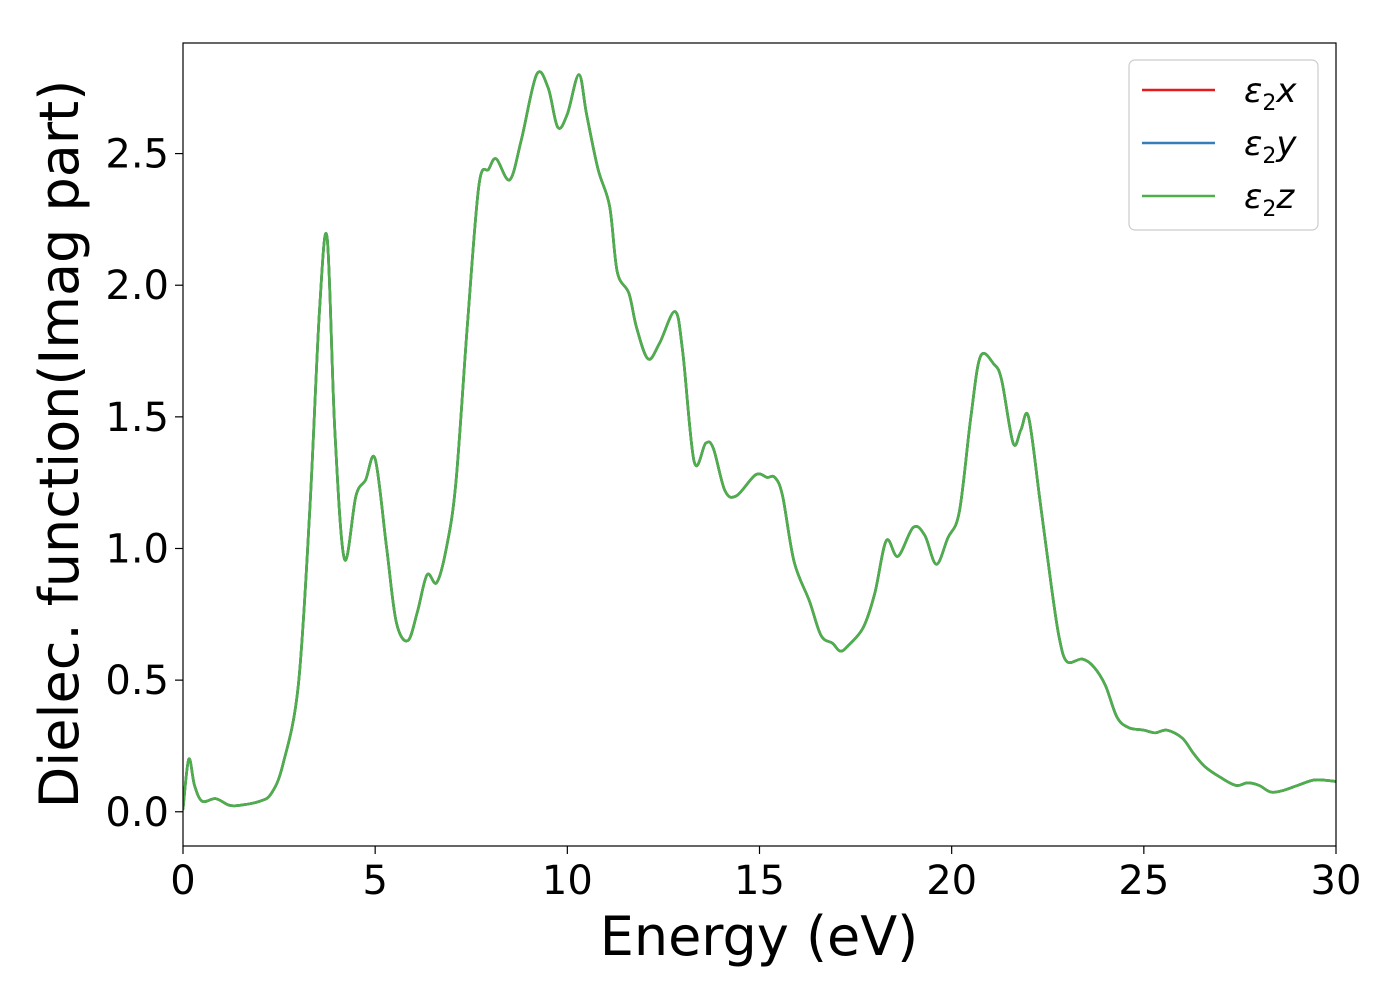 Image resolution: width=1400 pixels, height=1000 pixels. What do you see at coordinates (1269, 199) in the screenshot?
I see `legend-label-z: ε2z` at bounding box center [1269, 199].